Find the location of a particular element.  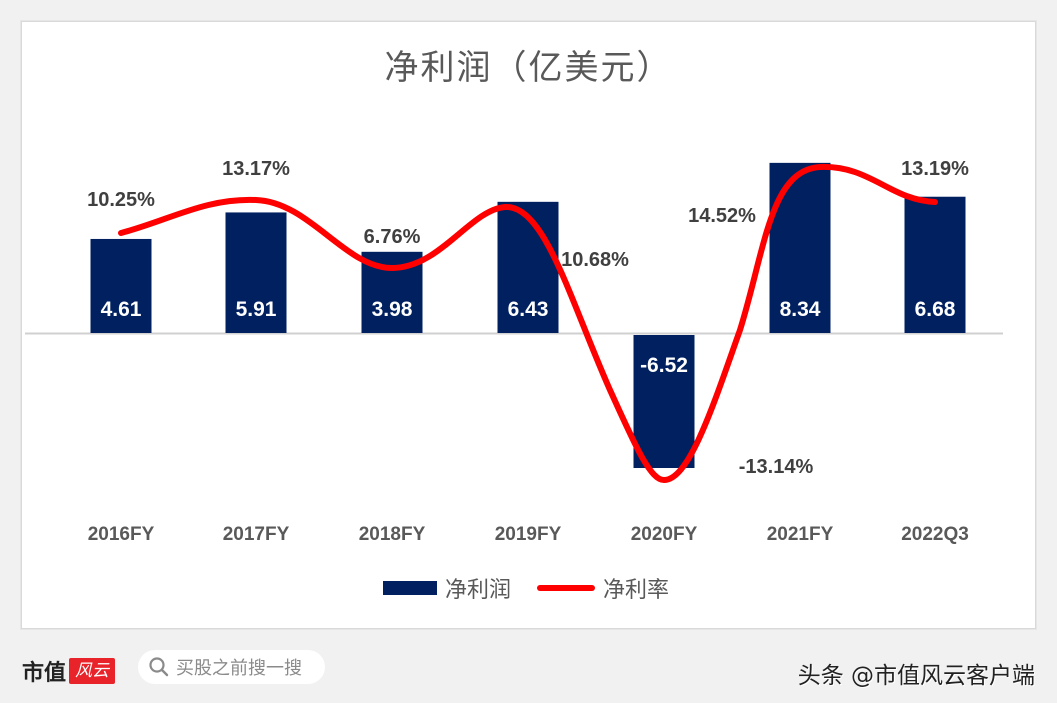

attribution-text: 头条 @市值风云客户端 is located at coordinates (916, 676).